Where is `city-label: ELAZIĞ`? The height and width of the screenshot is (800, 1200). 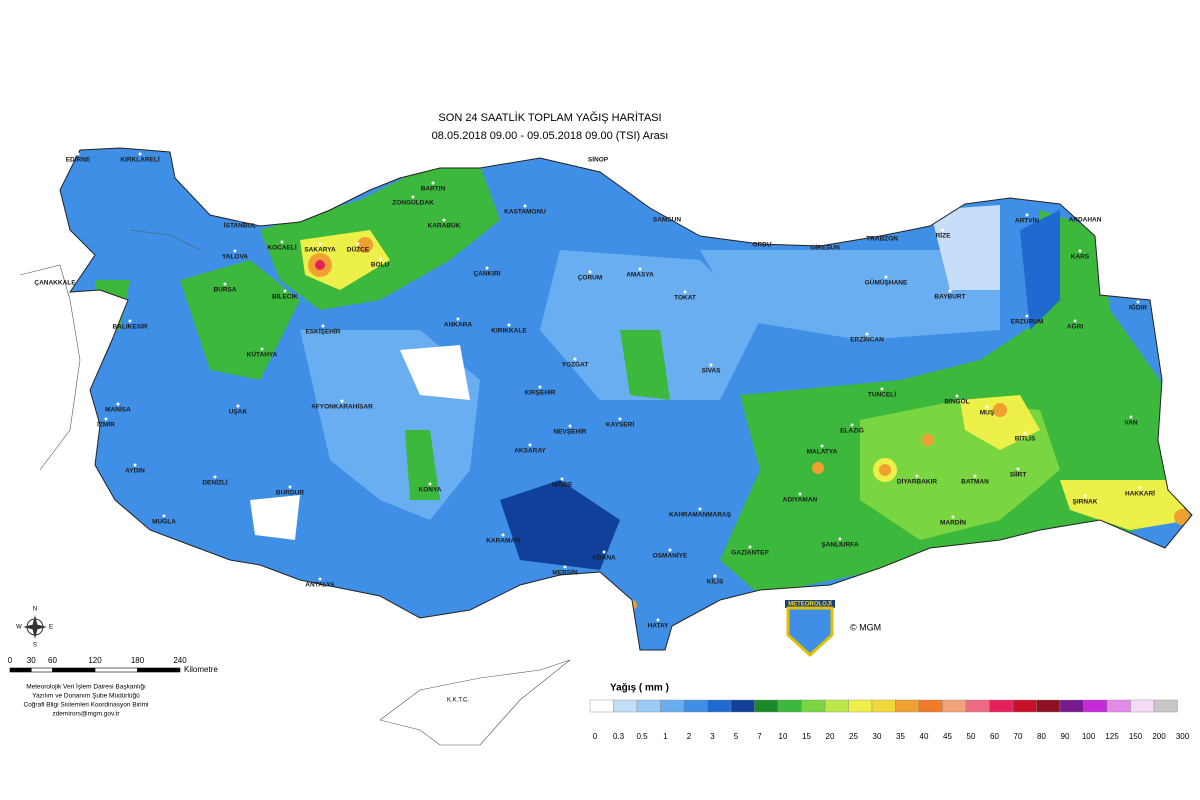 city-label: ELAZIĞ is located at coordinates (852, 430).